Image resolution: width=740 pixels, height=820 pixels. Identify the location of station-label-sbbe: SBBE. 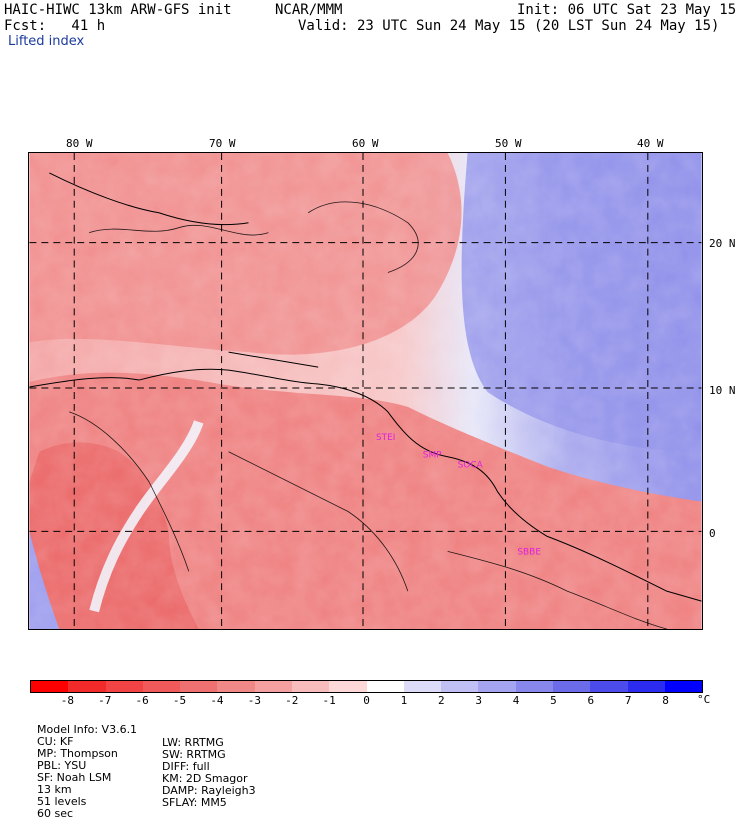
(529, 552).